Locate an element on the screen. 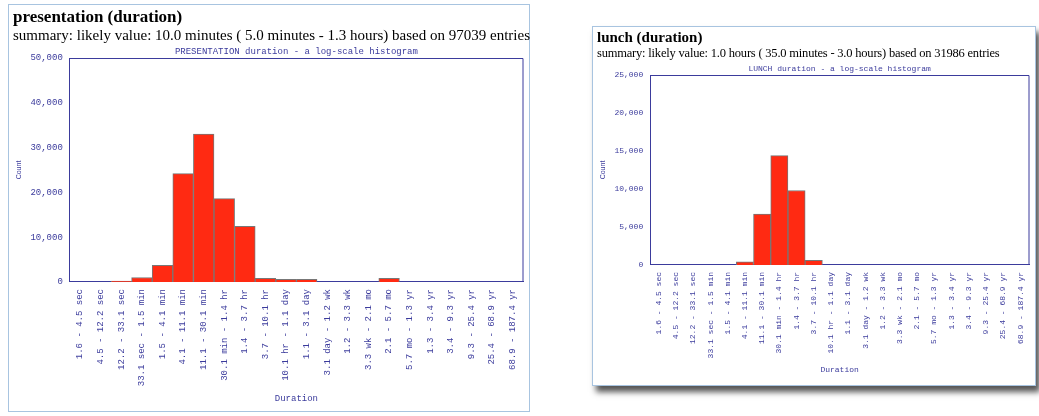  y-tick-label: 50,000 is located at coordinates (46, 58).